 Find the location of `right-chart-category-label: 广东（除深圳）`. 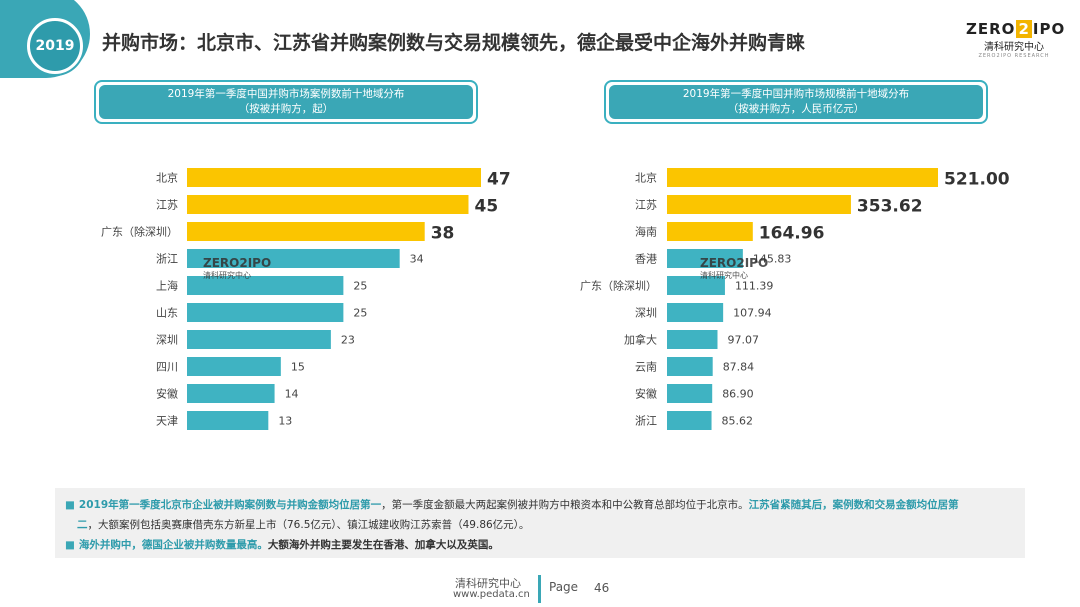

right-chart-category-label: 广东（除深圳） is located at coordinates (618, 286).